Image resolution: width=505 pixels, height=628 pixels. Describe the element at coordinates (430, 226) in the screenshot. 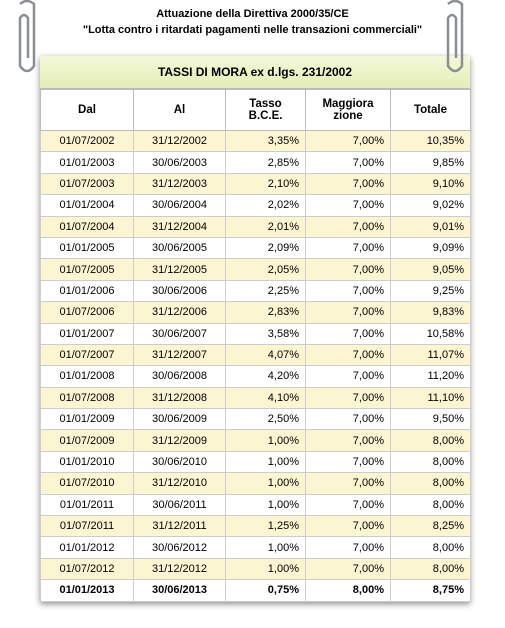

I see `rate-cell: 9,01%` at that location.